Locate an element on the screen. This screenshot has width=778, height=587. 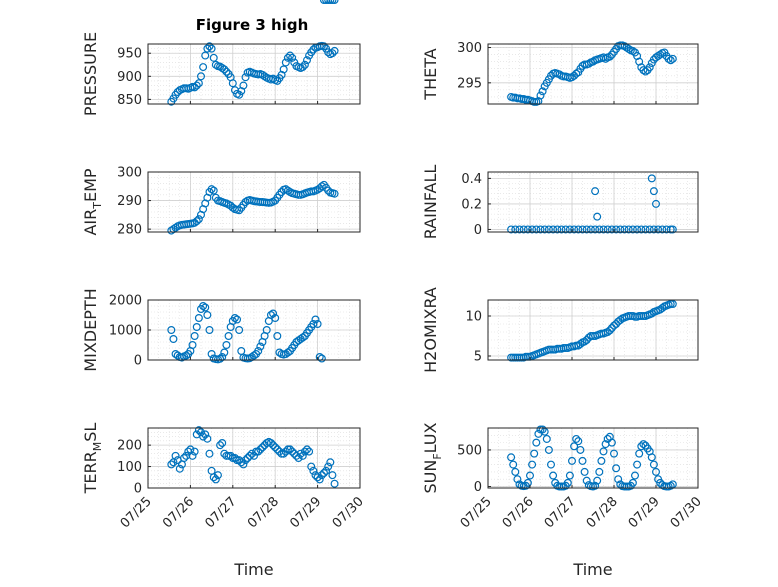
y-tick-label: 2000 is located at coordinates (125, 301).